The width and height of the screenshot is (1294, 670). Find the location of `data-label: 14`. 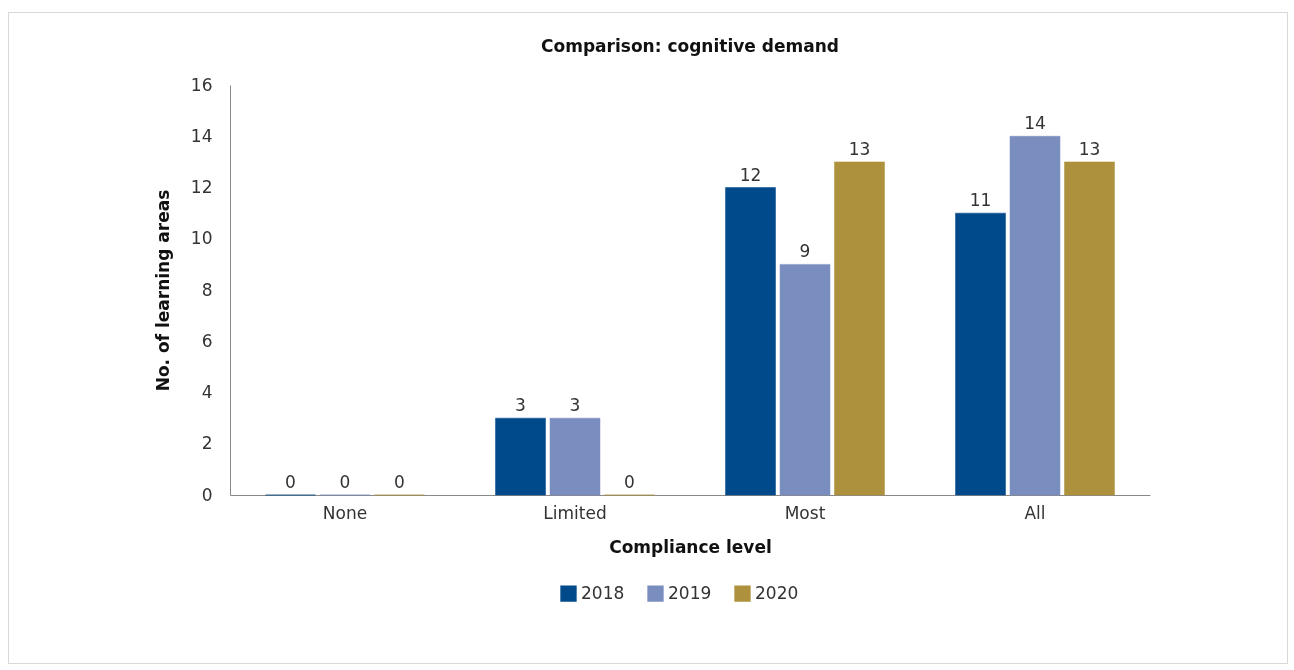

data-label: 14 is located at coordinates (1035, 123).